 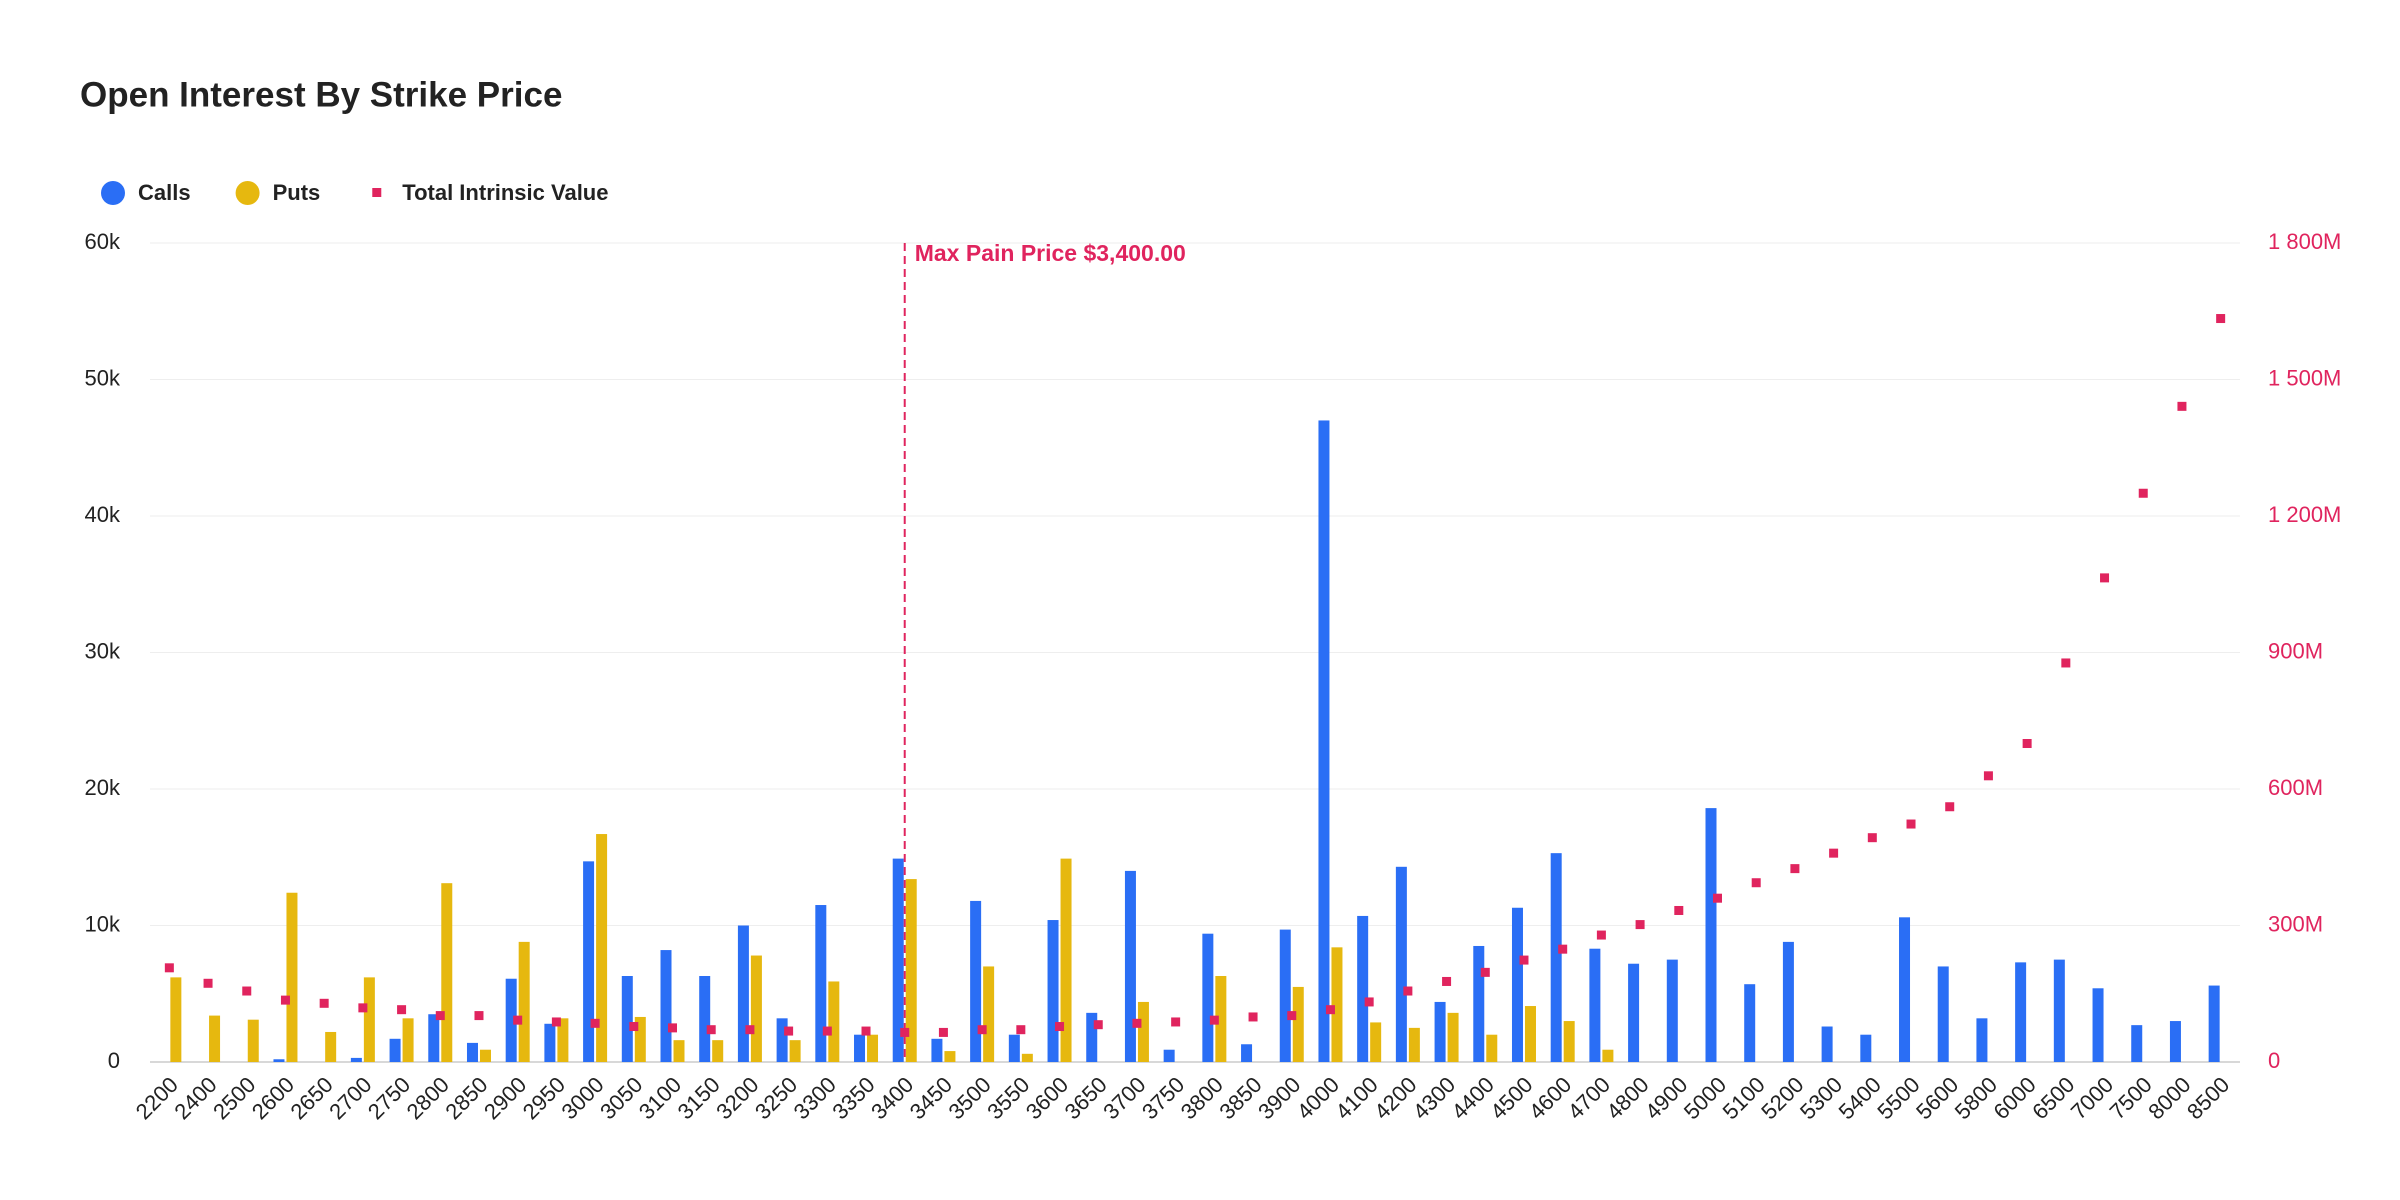 I want to click on x-tick-label: 3800, so click(x=1202, y=1098).